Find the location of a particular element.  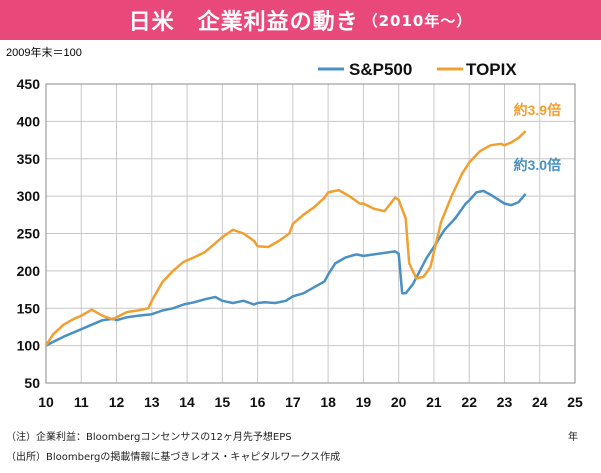

y-tick-label: 400 is located at coordinates (29, 121).